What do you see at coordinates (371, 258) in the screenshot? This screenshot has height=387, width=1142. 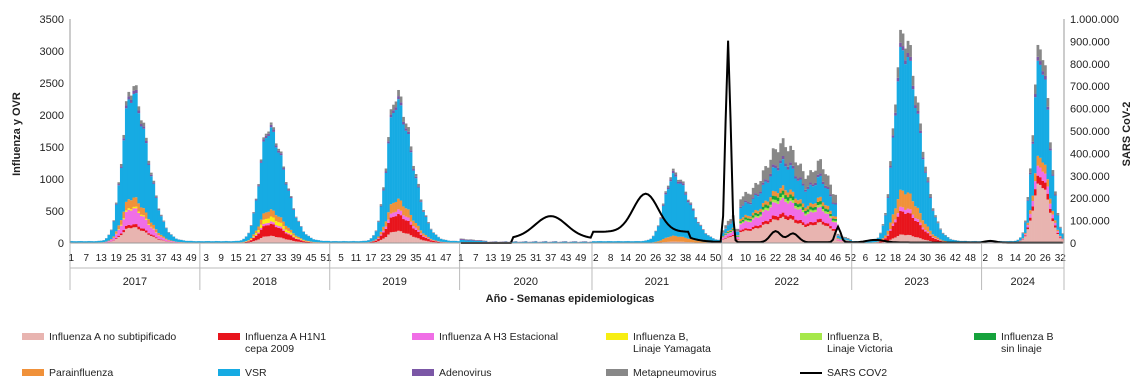 I see `week-tick-label: 17` at bounding box center [371, 258].